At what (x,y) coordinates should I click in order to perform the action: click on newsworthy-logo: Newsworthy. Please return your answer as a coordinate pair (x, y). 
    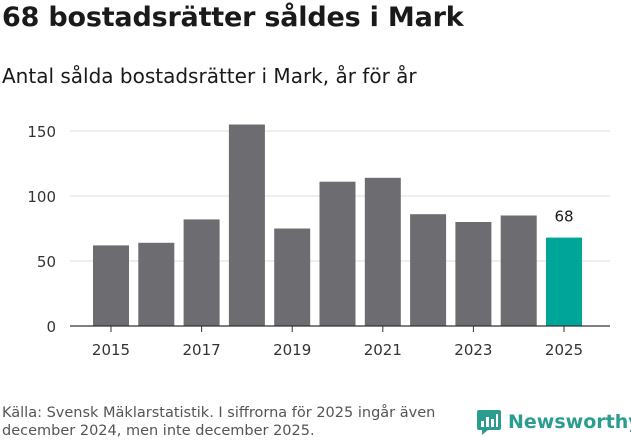
    Looking at the image, I should click on (553, 422).